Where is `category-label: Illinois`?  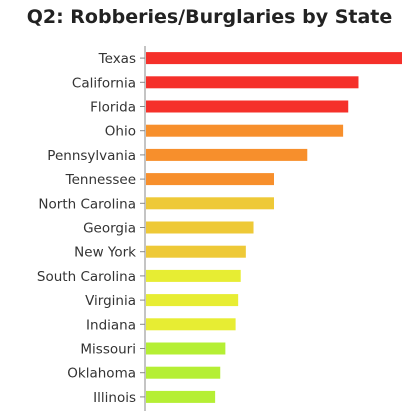 category-label: Illinois is located at coordinates (114, 398).